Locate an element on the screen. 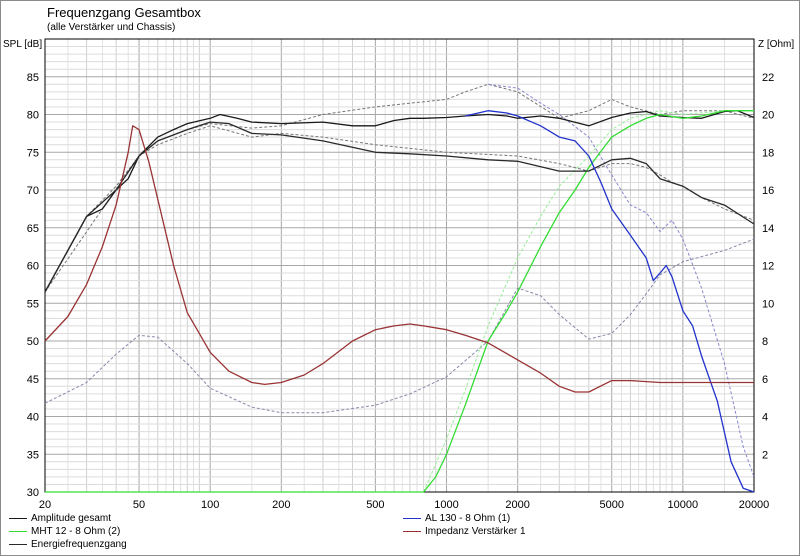  x-tick-label: 100 is located at coordinates (210, 505).